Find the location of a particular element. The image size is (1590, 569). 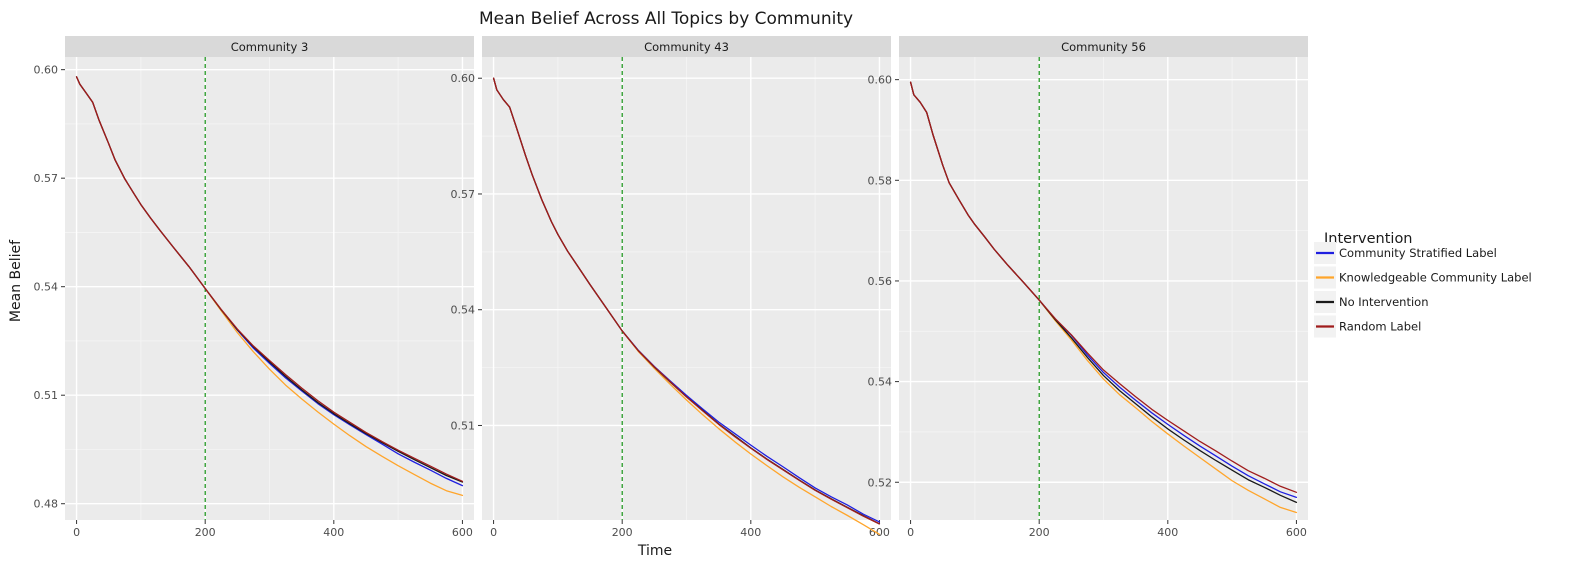

y-axis-label: Mean Belief is located at coordinates (16, 280).